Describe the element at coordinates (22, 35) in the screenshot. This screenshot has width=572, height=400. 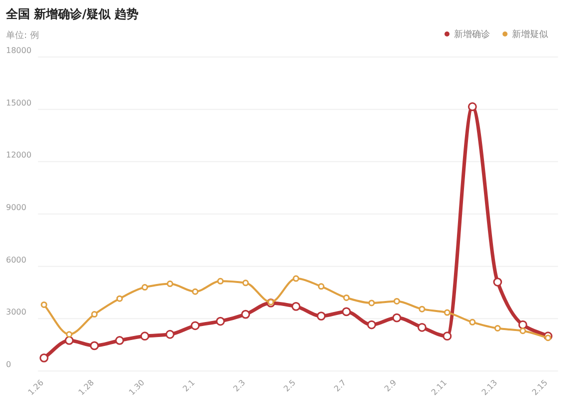
I see `chart-subtitle: 单位: 例` at that location.